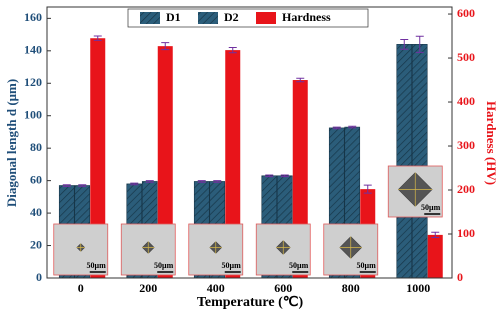  What do you see at coordinates (466, 57) in the screenshot?
I see `y2-tick-label: 500` at bounding box center [466, 57].